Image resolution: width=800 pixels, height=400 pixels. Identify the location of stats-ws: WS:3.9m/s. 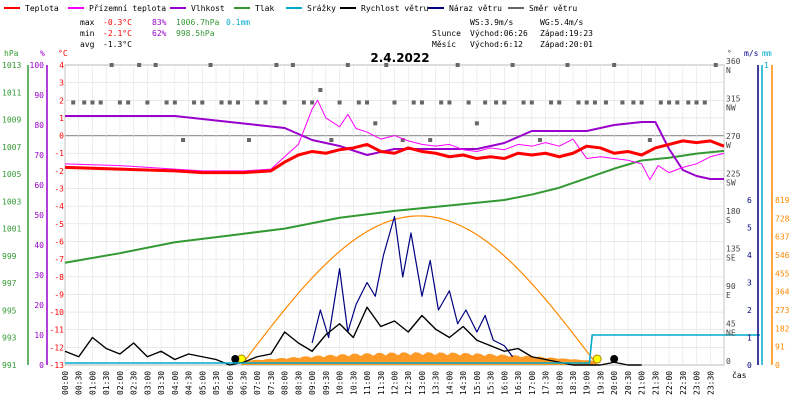
(492, 22).